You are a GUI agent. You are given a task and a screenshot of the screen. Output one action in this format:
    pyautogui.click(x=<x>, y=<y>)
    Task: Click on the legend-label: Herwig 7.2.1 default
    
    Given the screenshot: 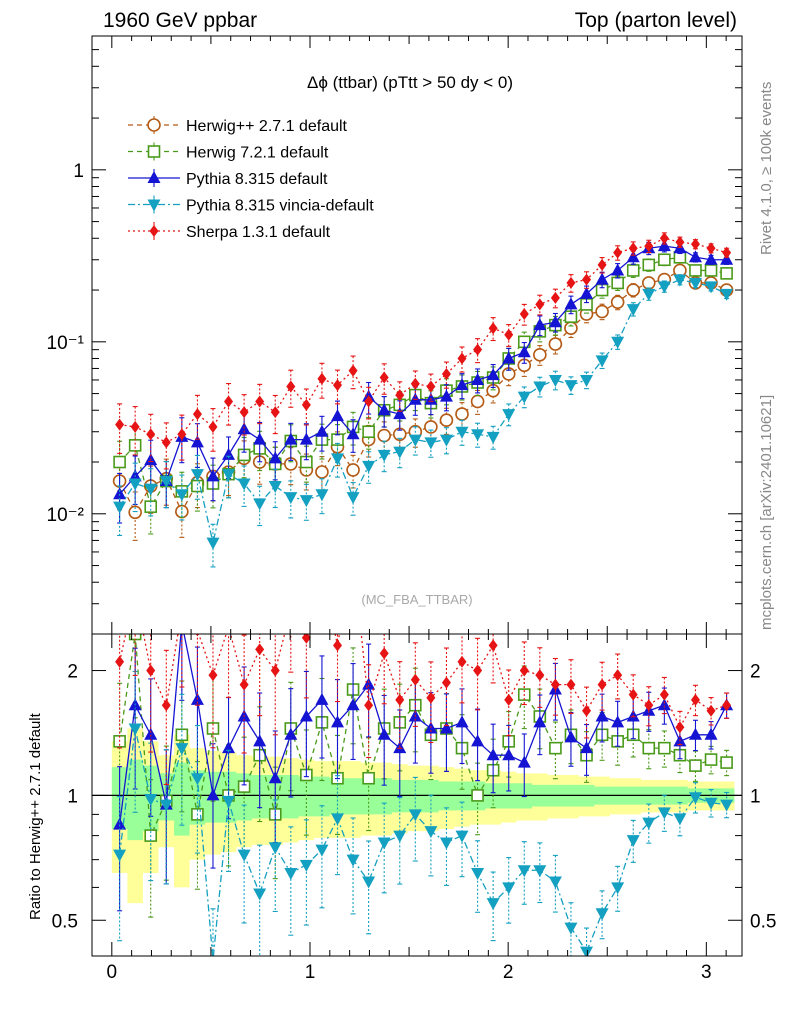 What is the action you would take?
    pyautogui.click(x=257, y=153)
    